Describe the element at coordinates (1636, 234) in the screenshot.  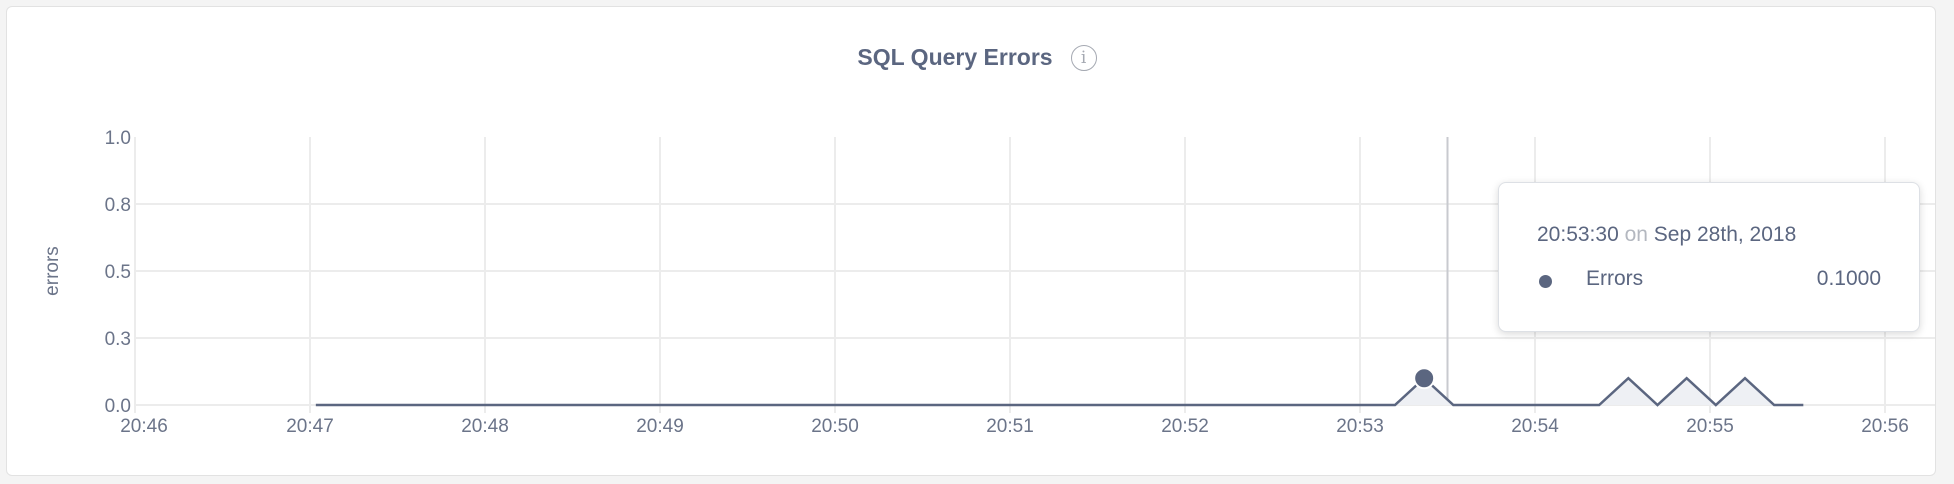
I see `tooltip-on: on` at that location.